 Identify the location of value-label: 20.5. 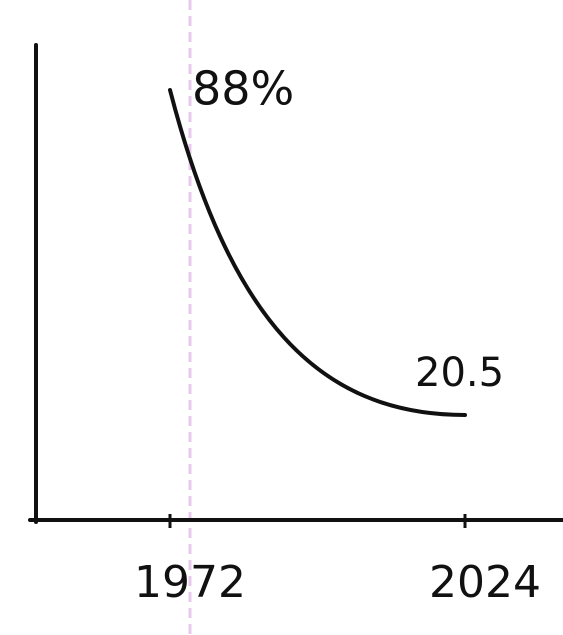
(459, 373).